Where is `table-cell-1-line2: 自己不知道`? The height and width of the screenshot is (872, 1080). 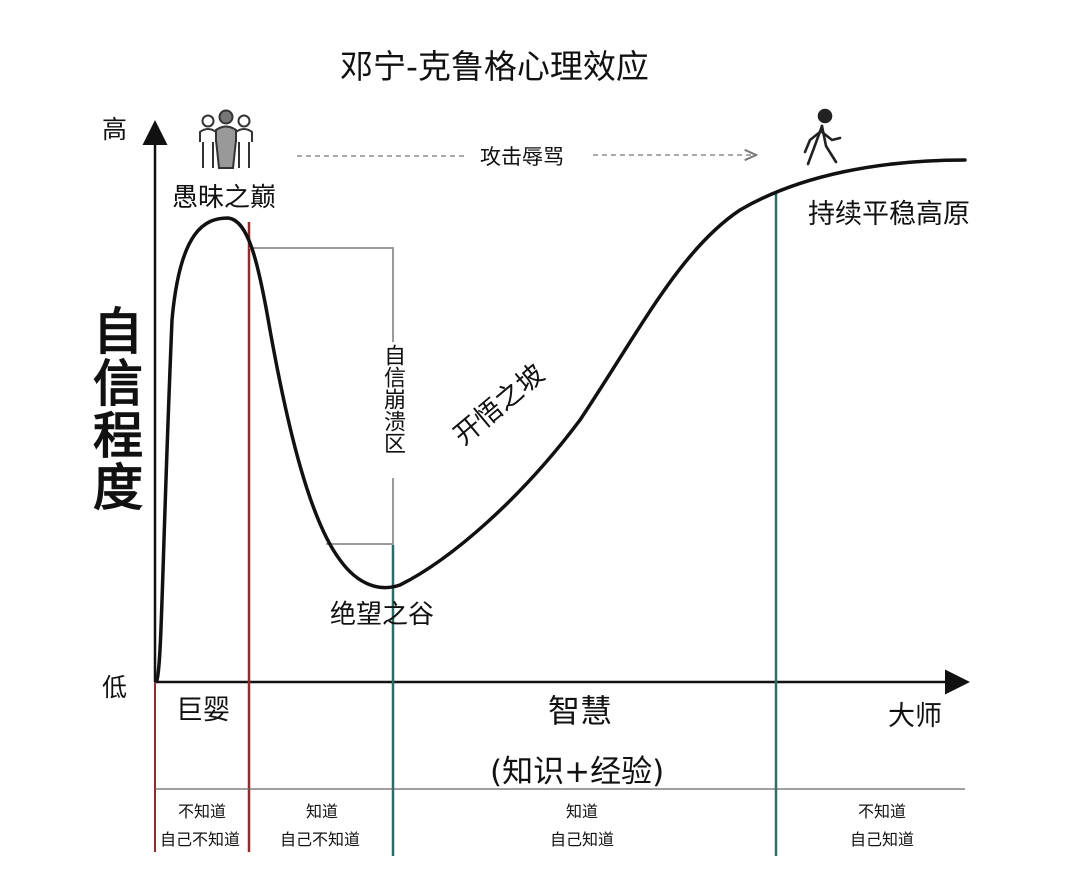
table-cell-1-line2: 自己不知道 is located at coordinates (200, 839).